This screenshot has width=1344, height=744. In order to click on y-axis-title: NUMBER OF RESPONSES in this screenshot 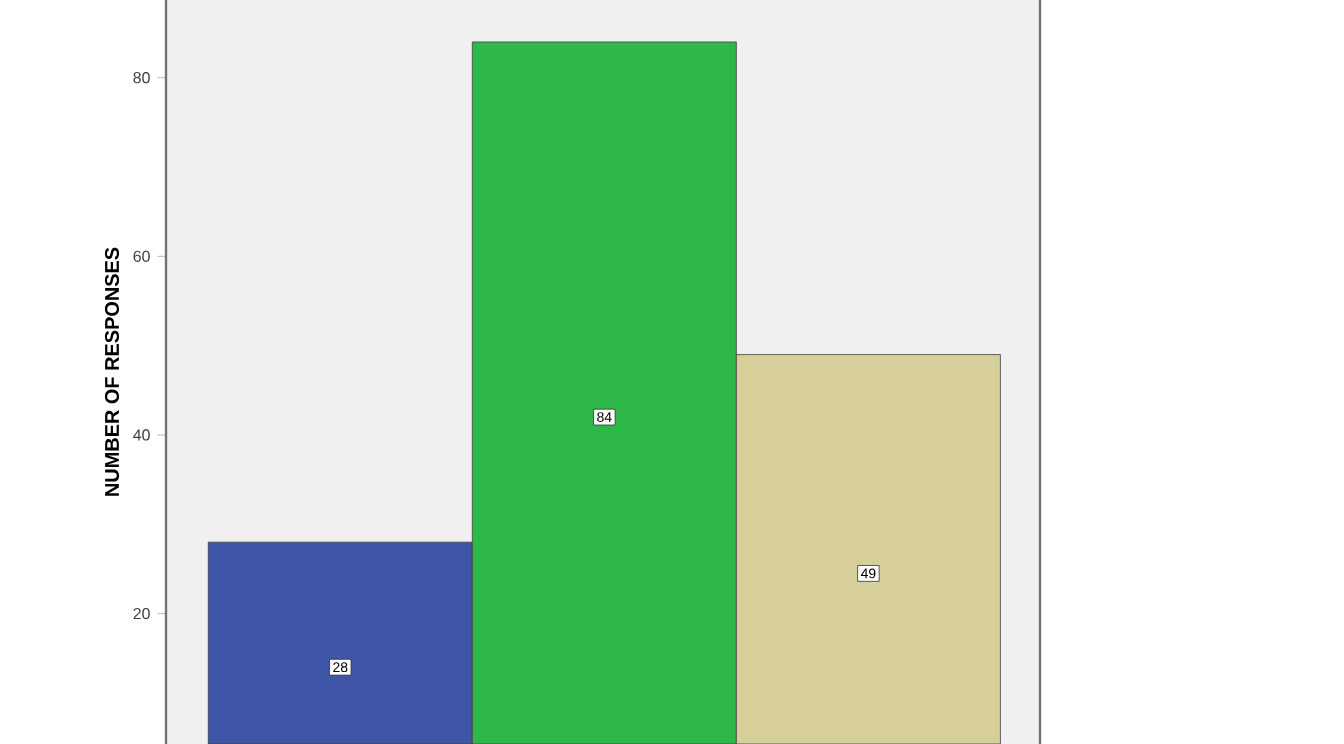, I will do `click(112, 371)`.